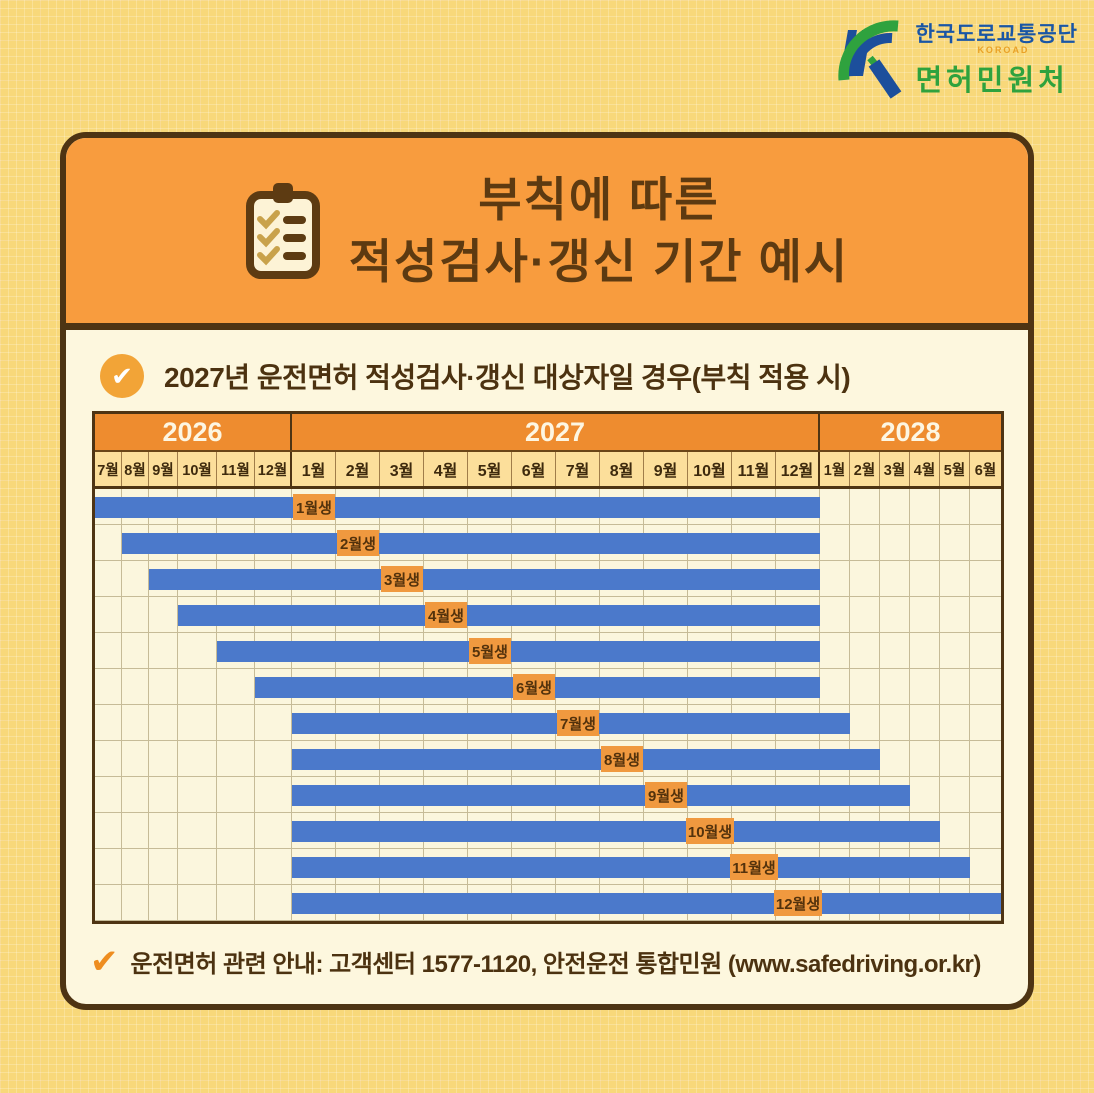 This screenshot has height=1093, width=1094. I want to click on gantt-bar-label: 5월생, so click(490, 651).